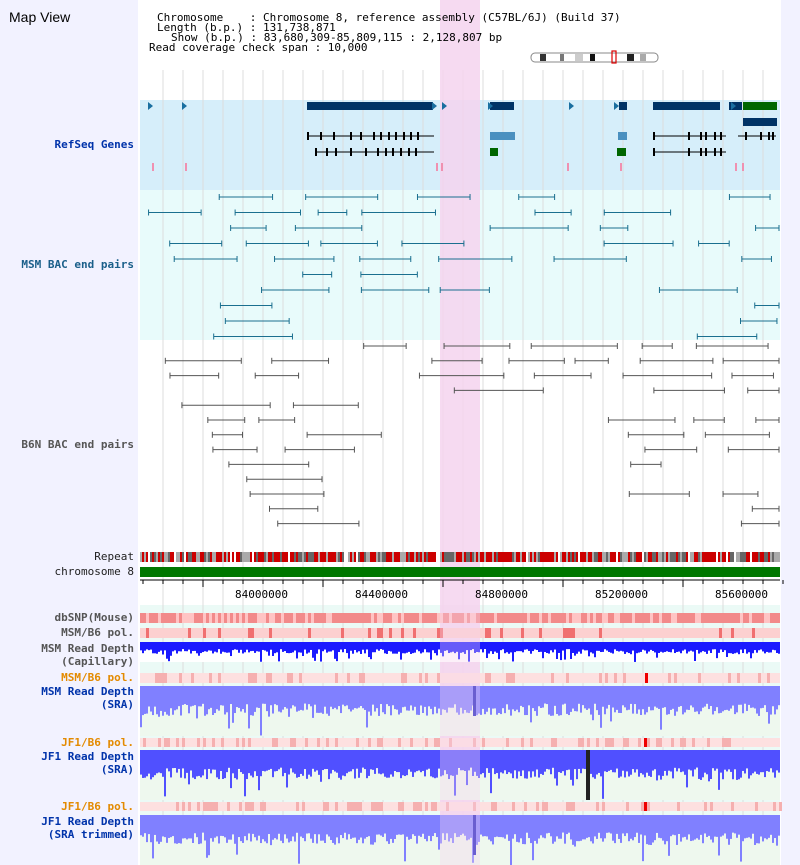 The height and width of the screenshot is (865, 800). What do you see at coordinates (97, 677) in the screenshot?
I see `track-label-msm-b6-pol-2: MSM/B6 pol.` at bounding box center [97, 677].